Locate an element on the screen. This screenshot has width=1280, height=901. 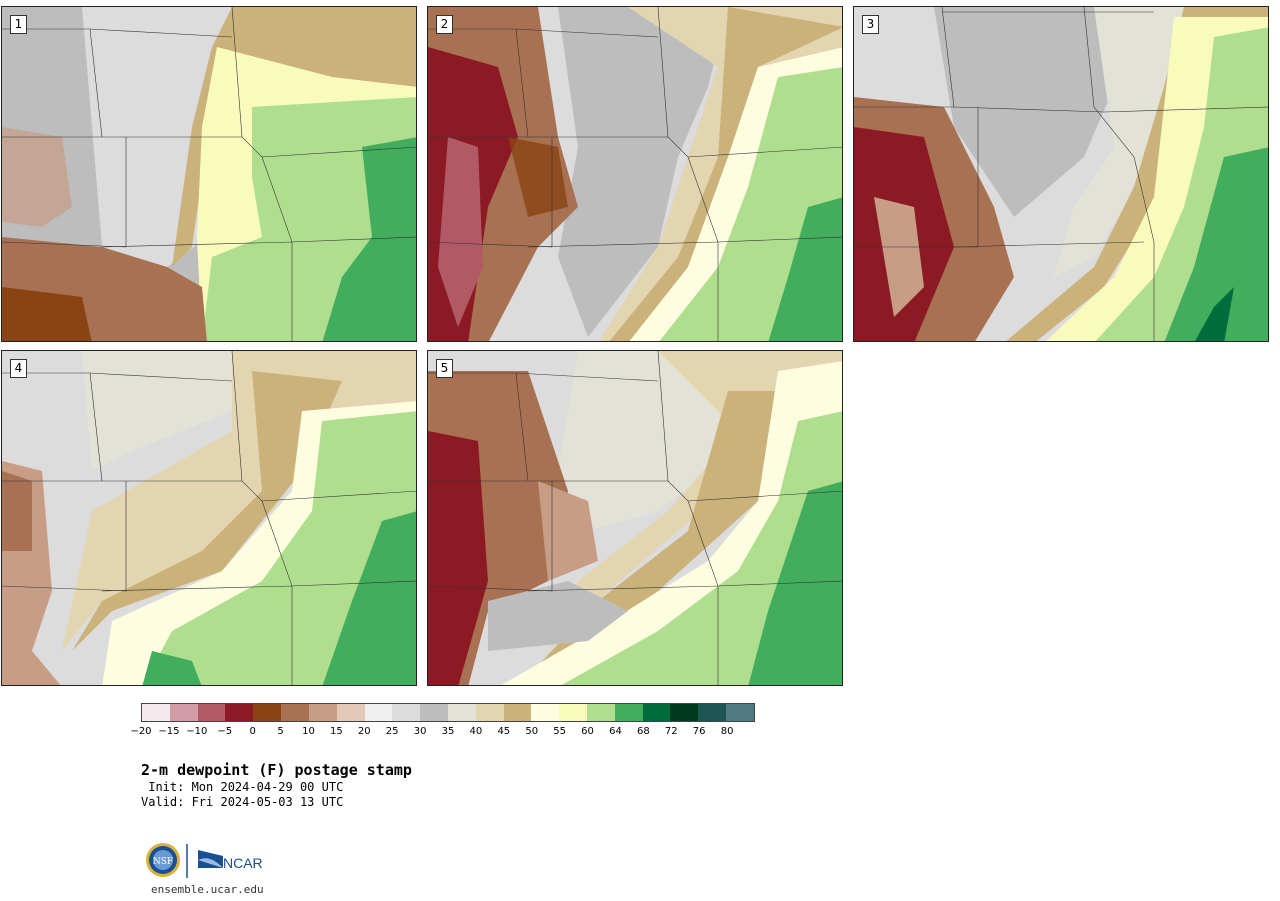
nsf-logo-icon: NSF is located at coordinates (163, 860).